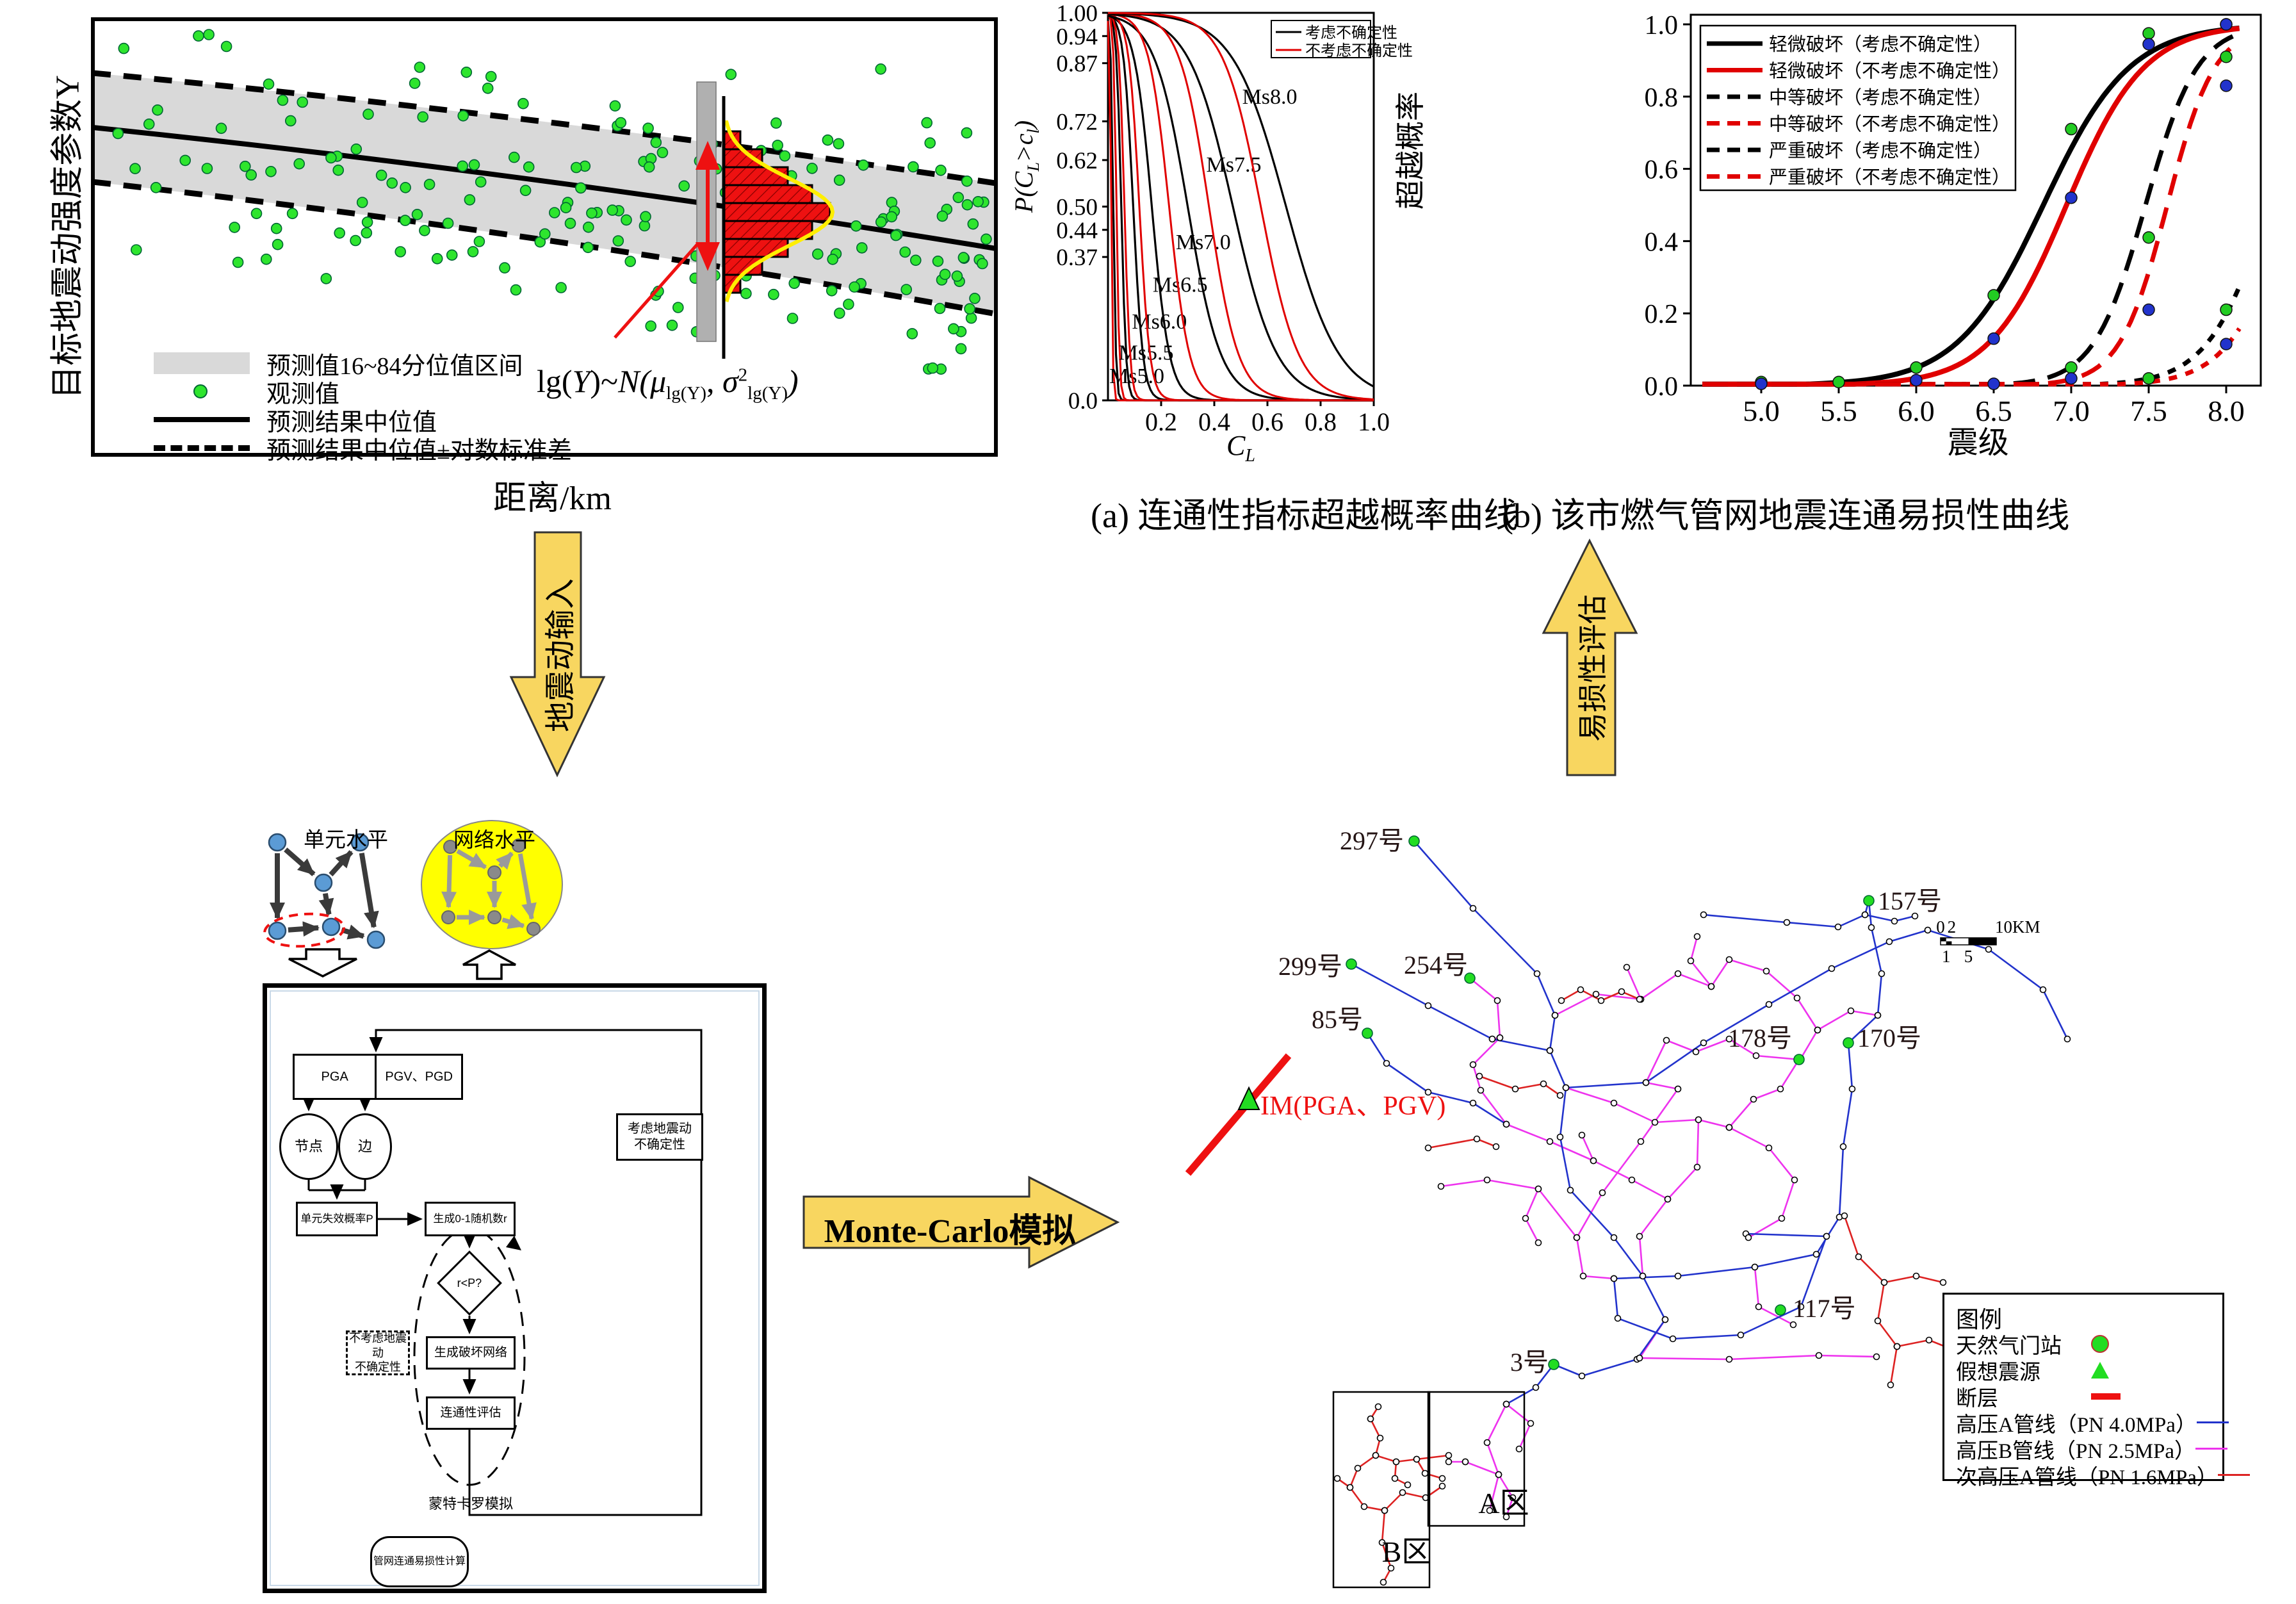 The height and width of the screenshot is (1604, 2296). What do you see at coordinates (1238, 1114) in the screenshot?
I see `fault-line` at bounding box center [1238, 1114].